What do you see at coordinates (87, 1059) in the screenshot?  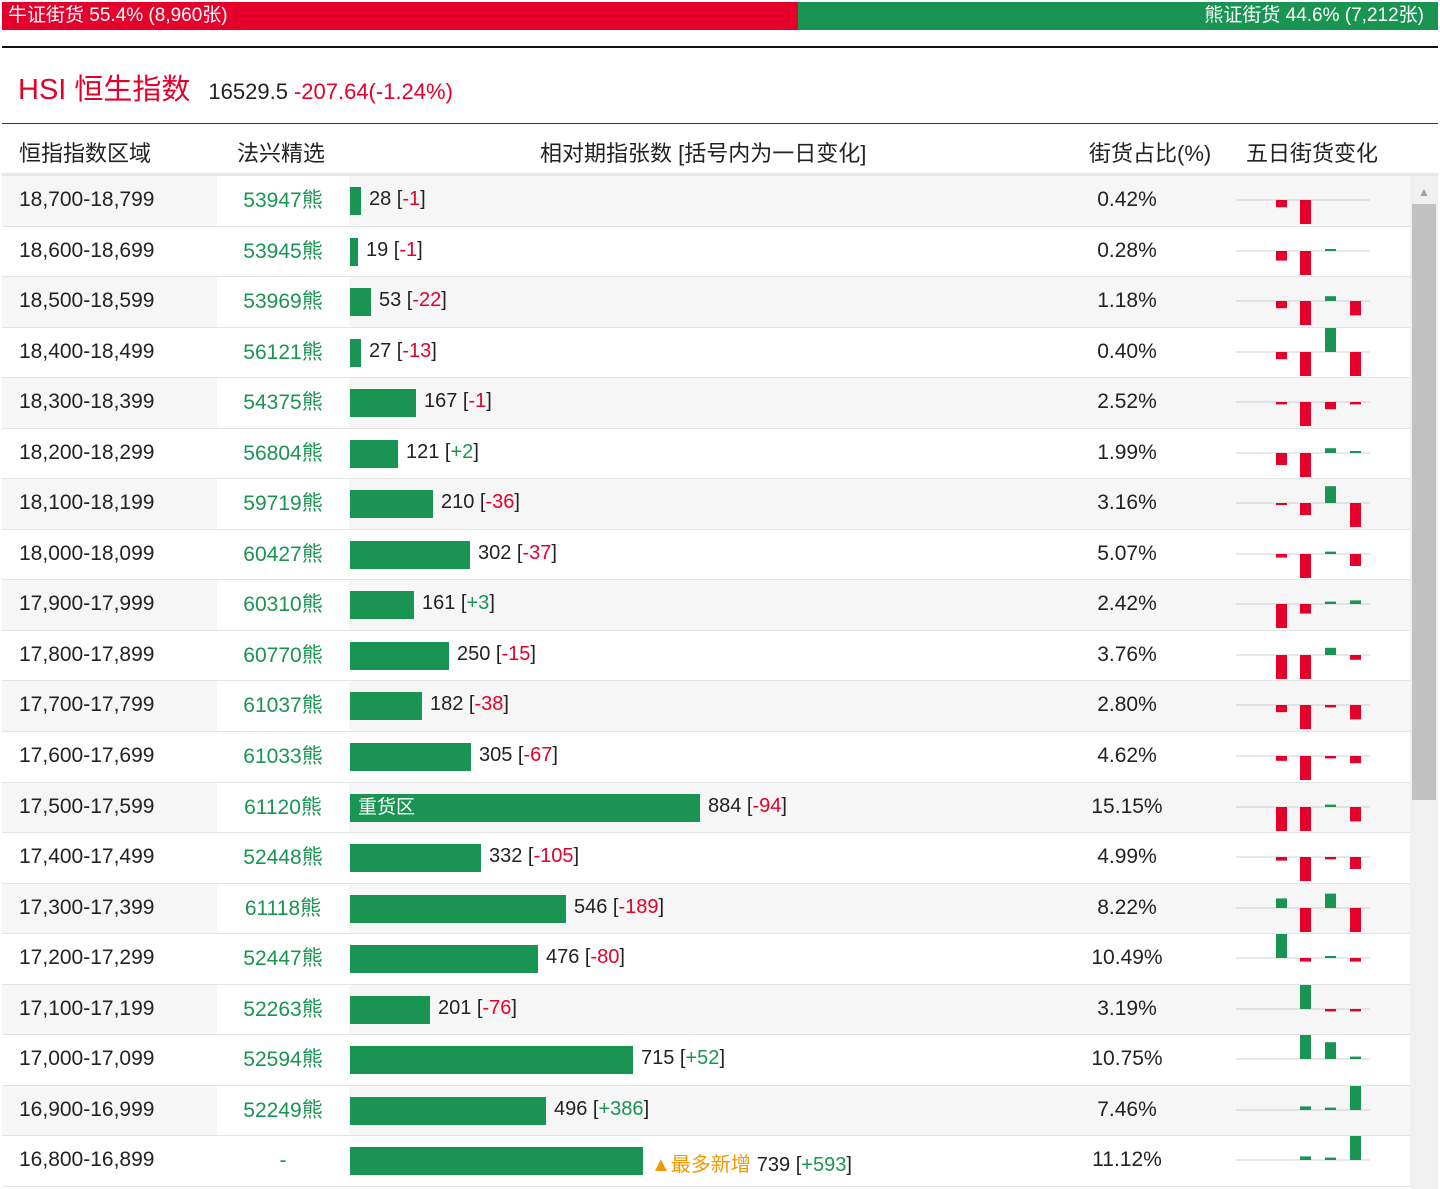 I see `range-cell: 17,000-17,099` at bounding box center [87, 1059].